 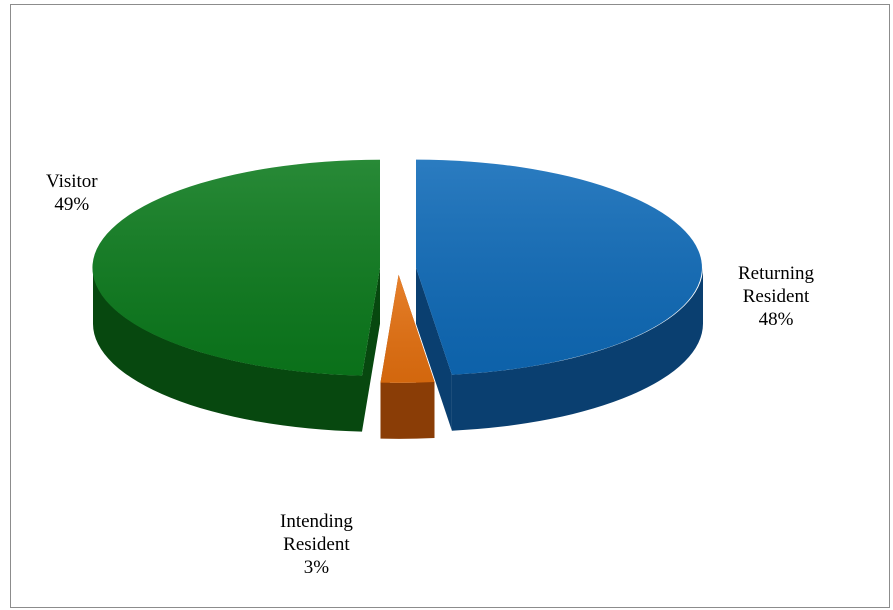 I want to click on slice-intending-resident, so click(x=407, y=356).